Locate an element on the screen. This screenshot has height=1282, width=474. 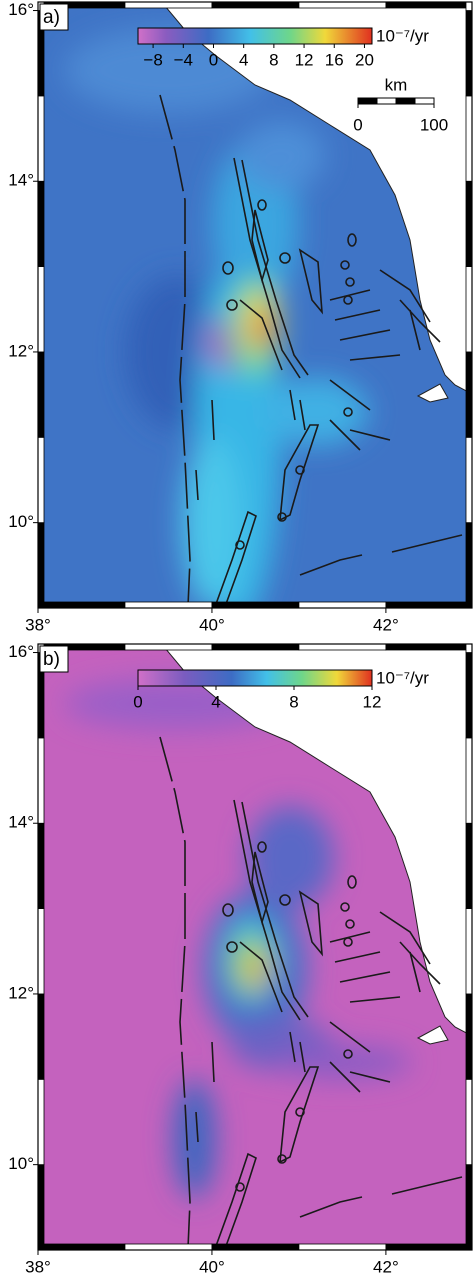
panel-label: a) is located at coordinates (51, 17).